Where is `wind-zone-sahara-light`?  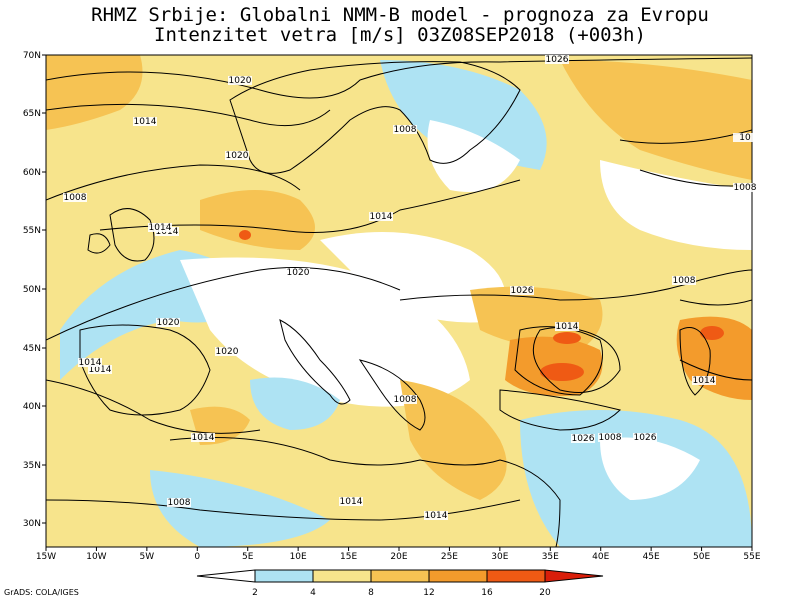
wind-zone-sahara-light is located at coordinates (240, 508).